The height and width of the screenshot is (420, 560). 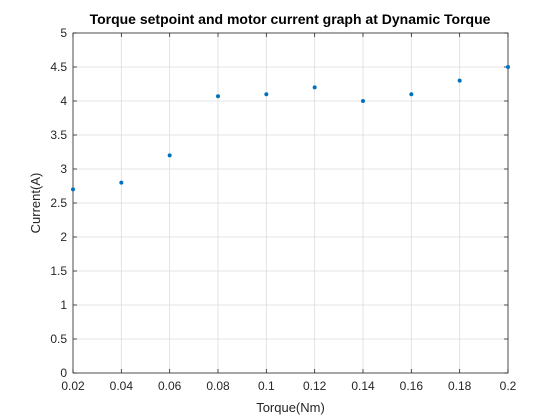 What do you see at coordinates (63, 169) in the screenshot?
I see `y-tick-label: 3` at bounding box center [63, 169].